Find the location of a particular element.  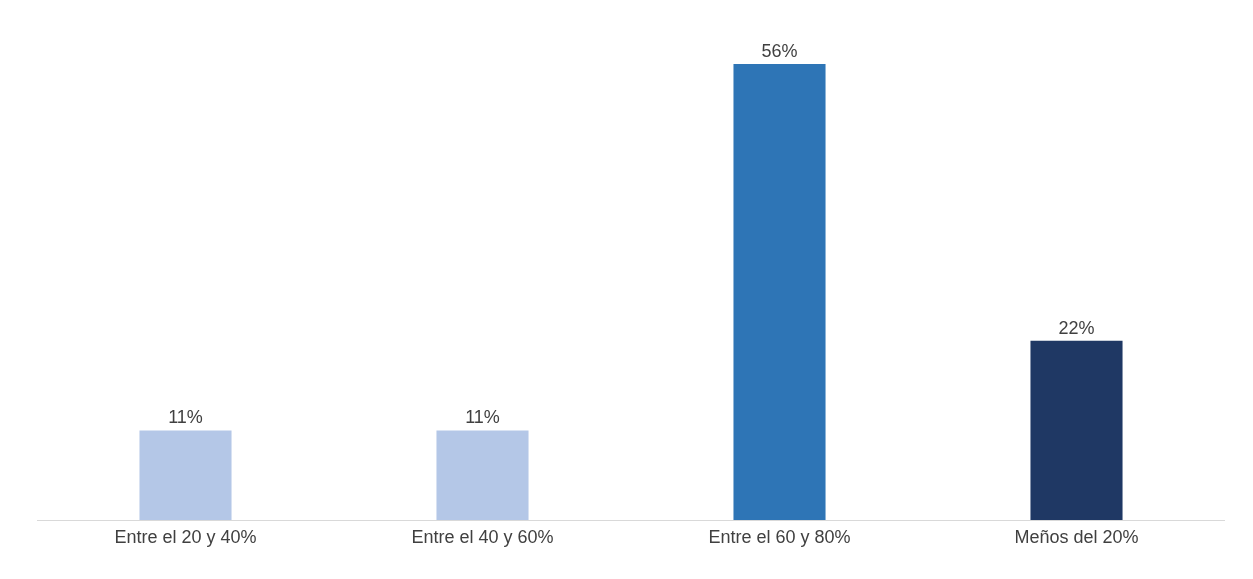

data-label: 22% is located at coordinates (1076, 327).